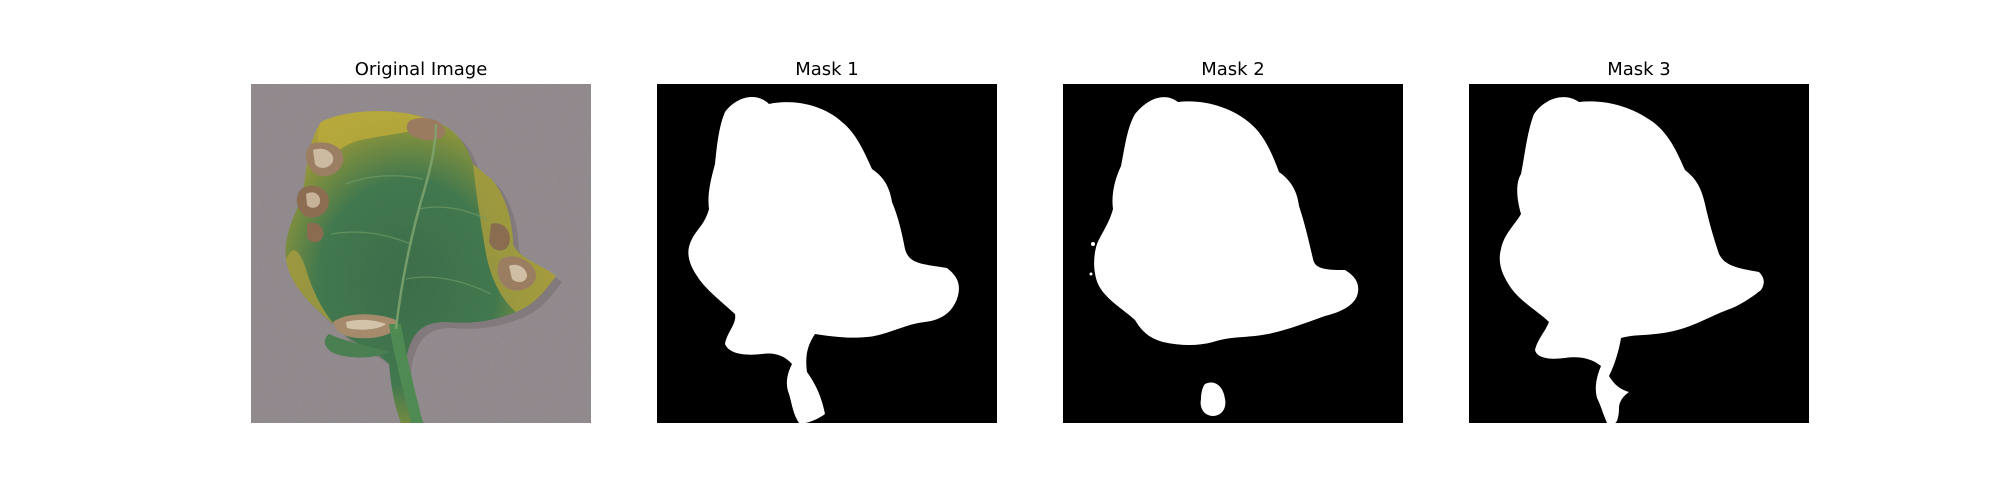 Image resolution: width=2000 pixels, height=500 pixels. Describe the element at coordinates (1233, 69) in the screenshot. I see `mask-2-title: Mask 2` at that location.